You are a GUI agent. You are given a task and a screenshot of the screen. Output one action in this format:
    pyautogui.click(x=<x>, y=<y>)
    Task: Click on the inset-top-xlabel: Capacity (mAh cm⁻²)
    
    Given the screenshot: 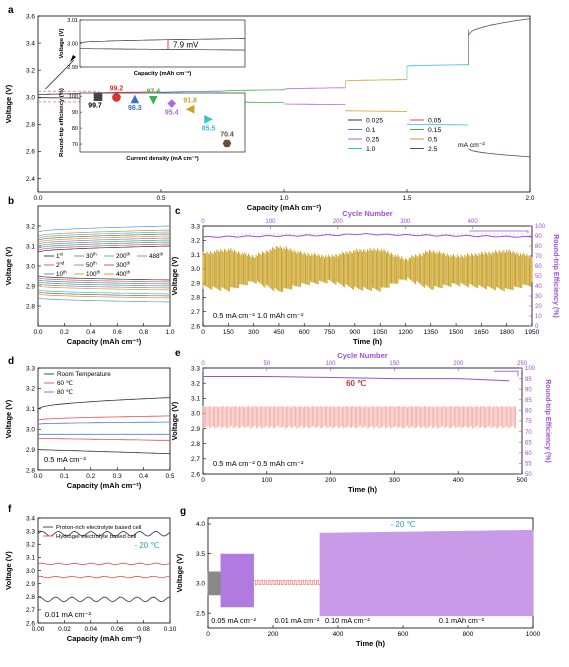 What is the action you would take?
    pyautogui.click(x=163, y=73)
    